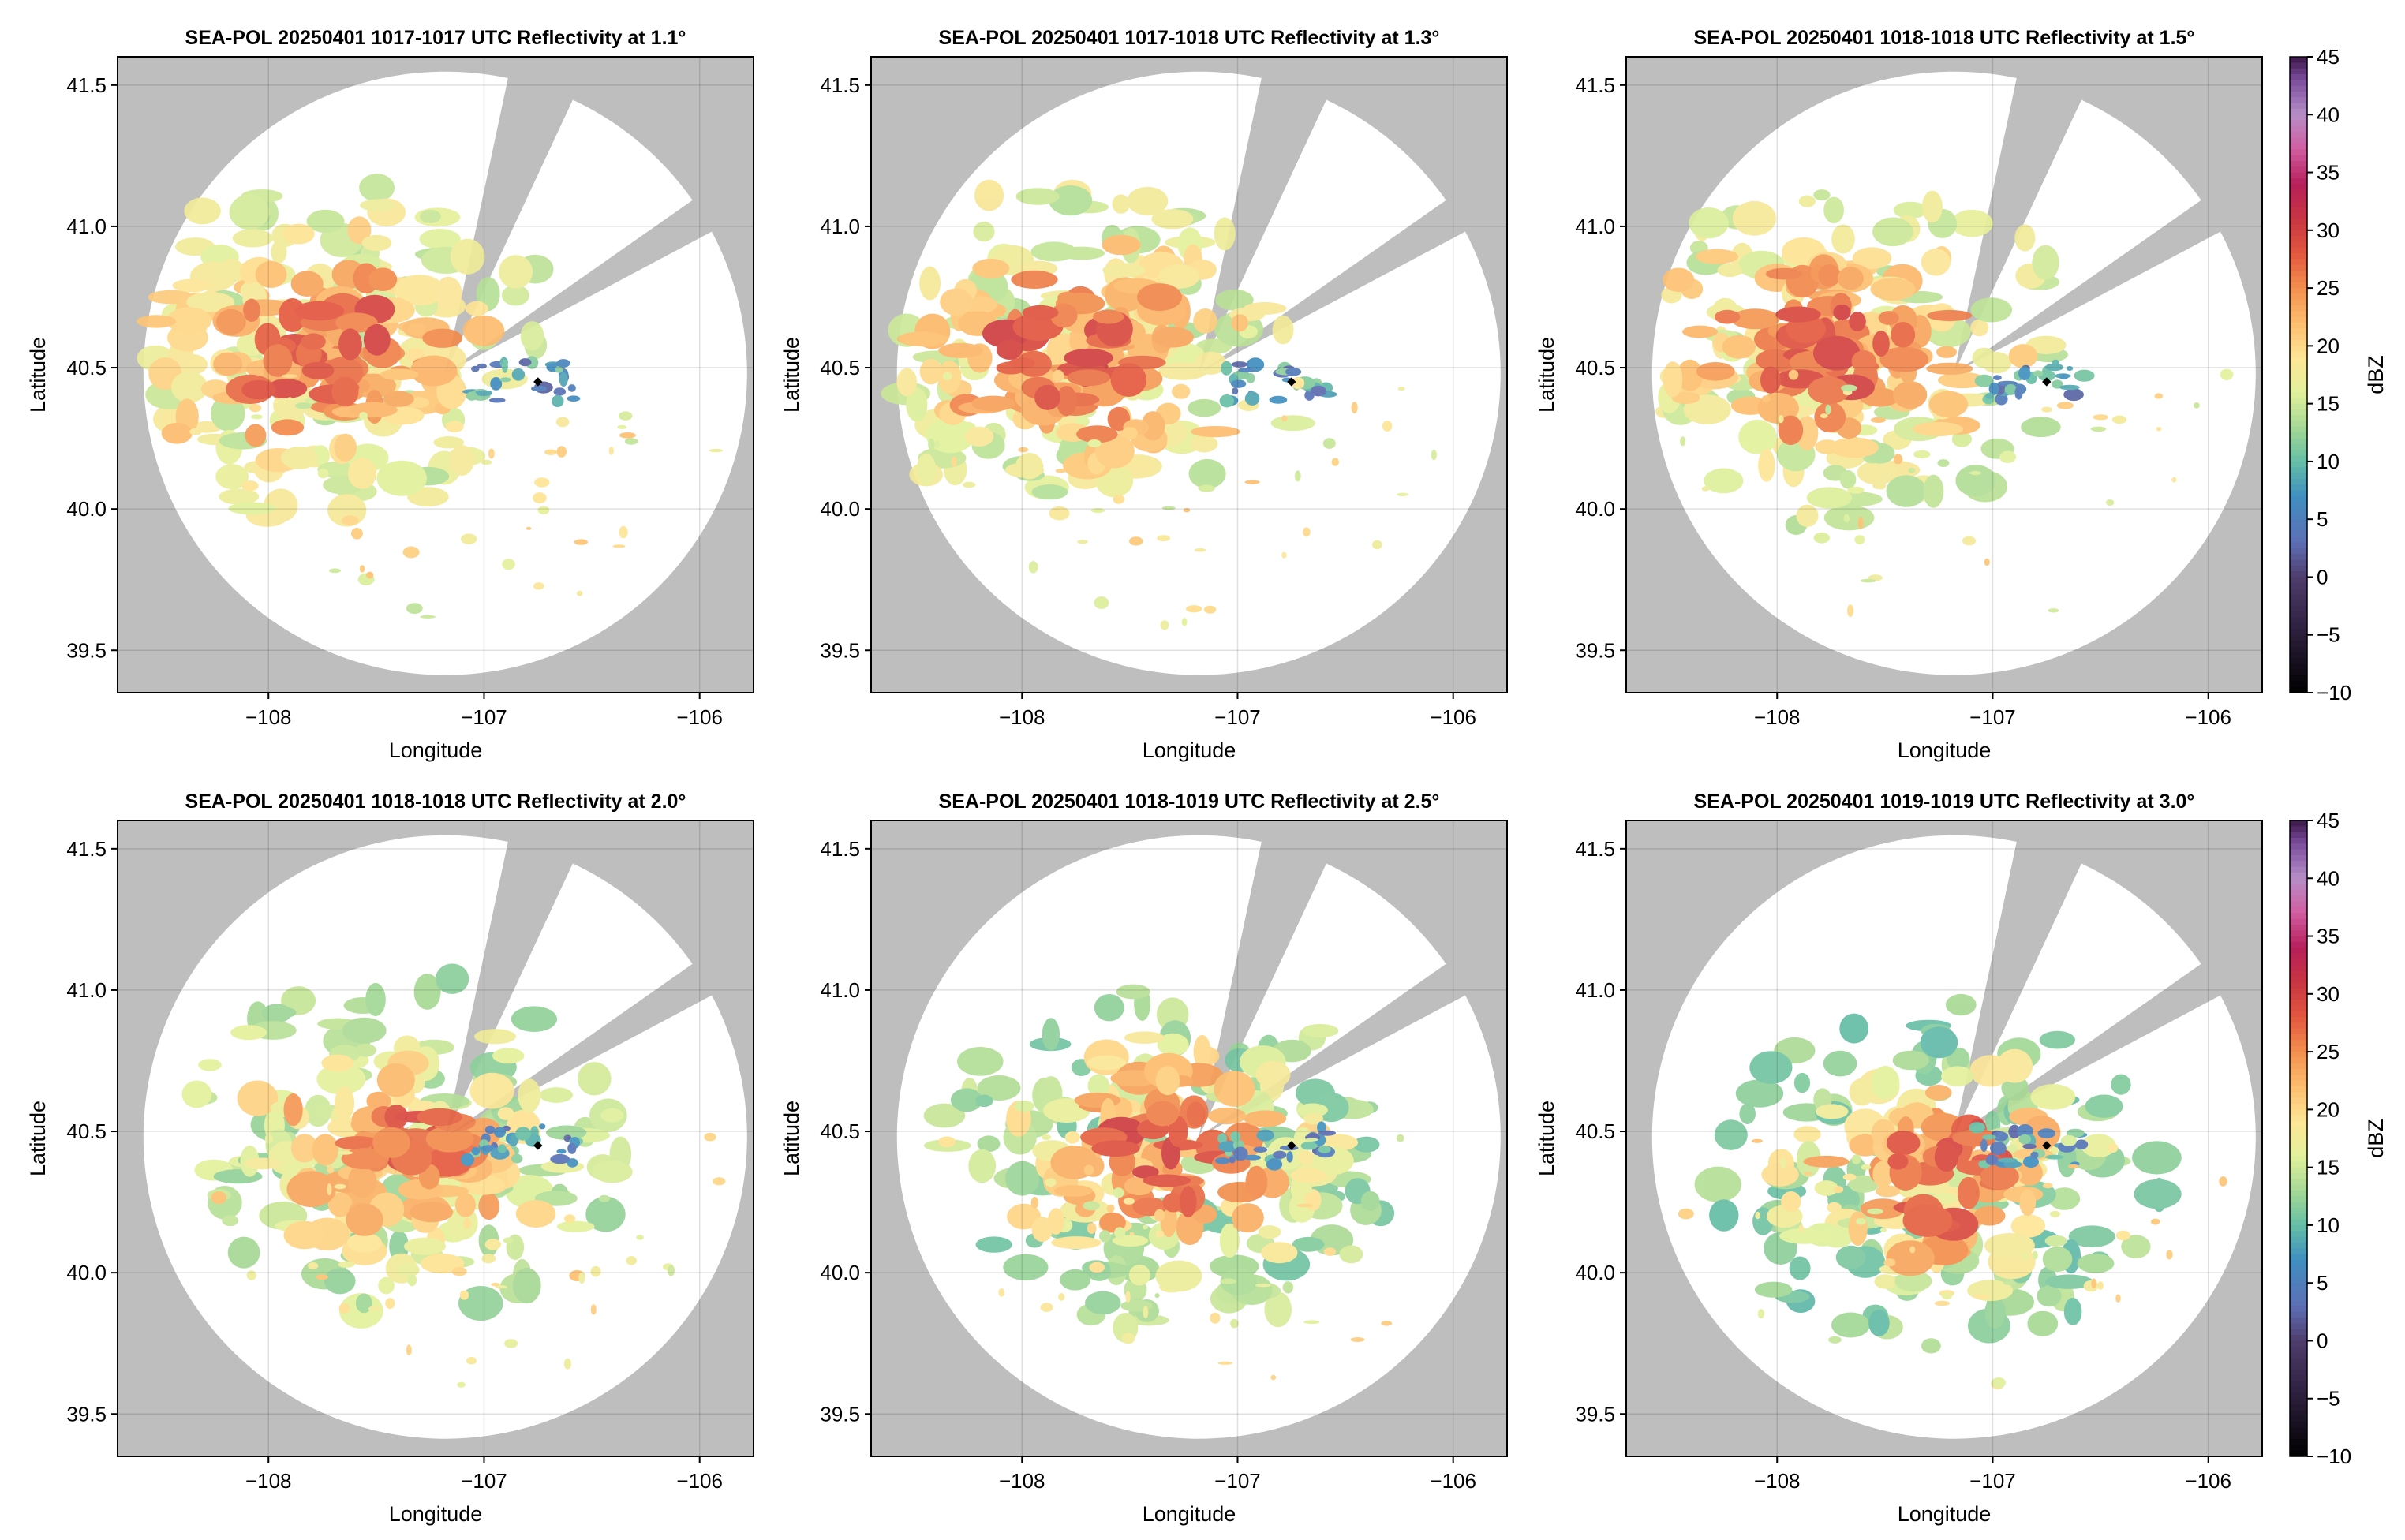  Describe the element at coordinates (2338, 375) in the screenshot. I see `colorbar-1: 45 40 35 30 25 20 15 10 5 0 −5 −10 dBZ` at that location.